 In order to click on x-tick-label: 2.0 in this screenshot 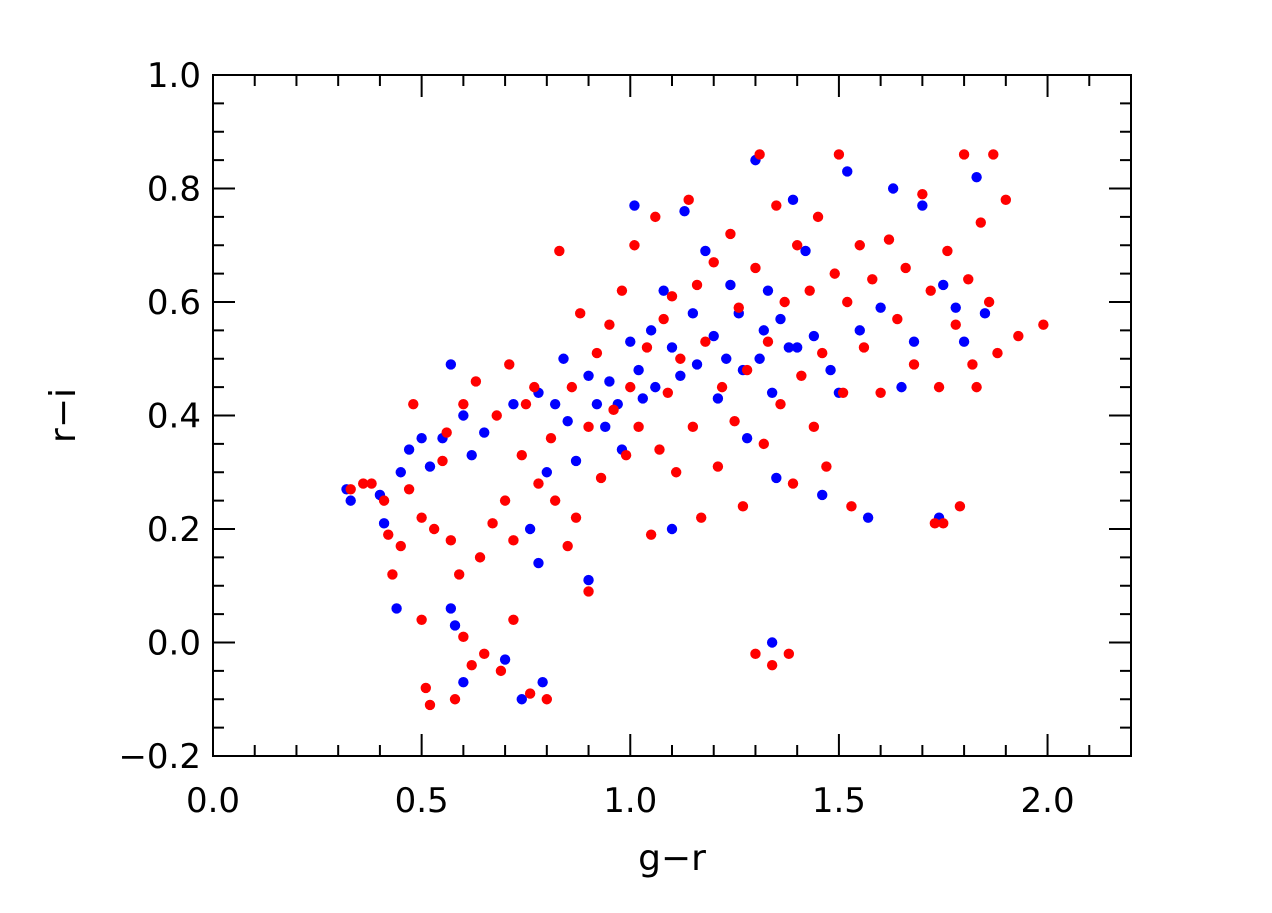, I will do `click(1048, 801)`.